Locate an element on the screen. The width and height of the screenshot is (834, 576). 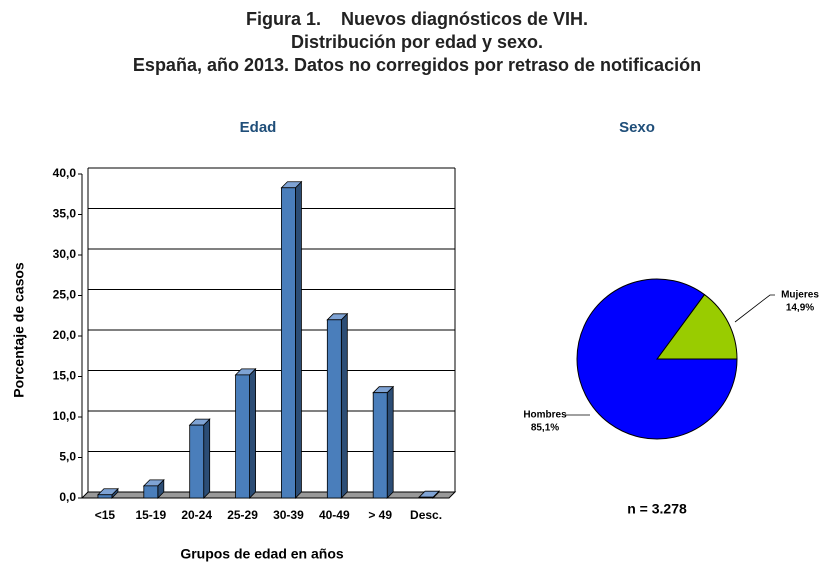
x-tick-label: 40-49 is located at coordinates (334, 515).